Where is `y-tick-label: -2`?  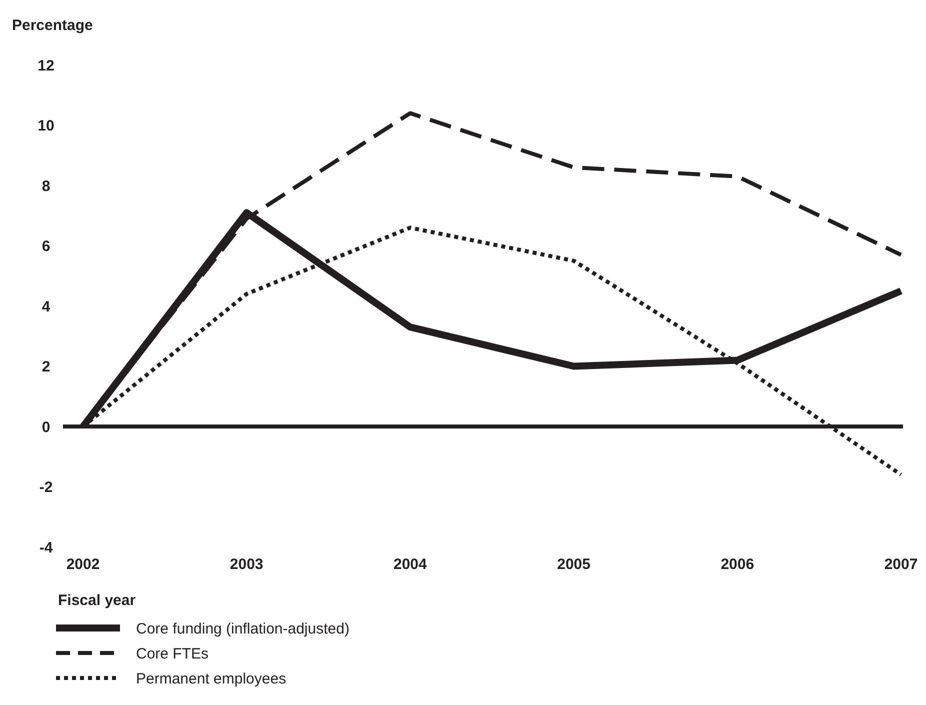 y-tick-label: -2 is located at coordinates (46, 487).